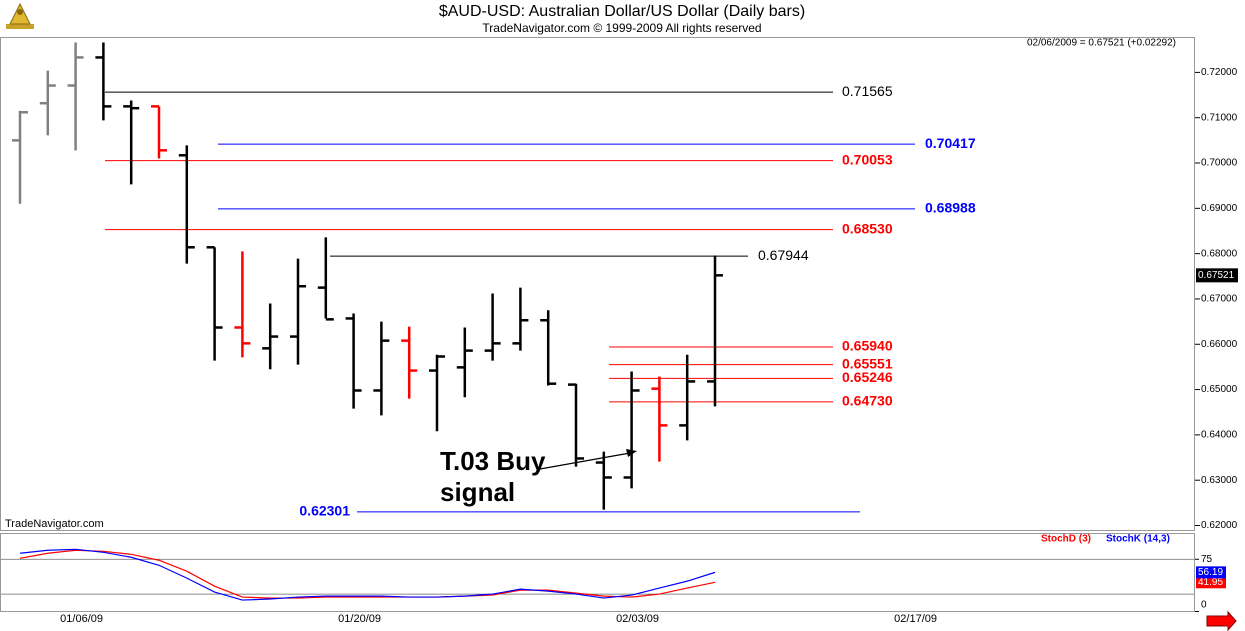 Image resolution: width=1245 pixels, height=631 pixels. Describe the element at coordinates (1101, 43) in the screenshot. I see `info: 02/06/2009 = 0.67521 (+0.02292)` at that location.